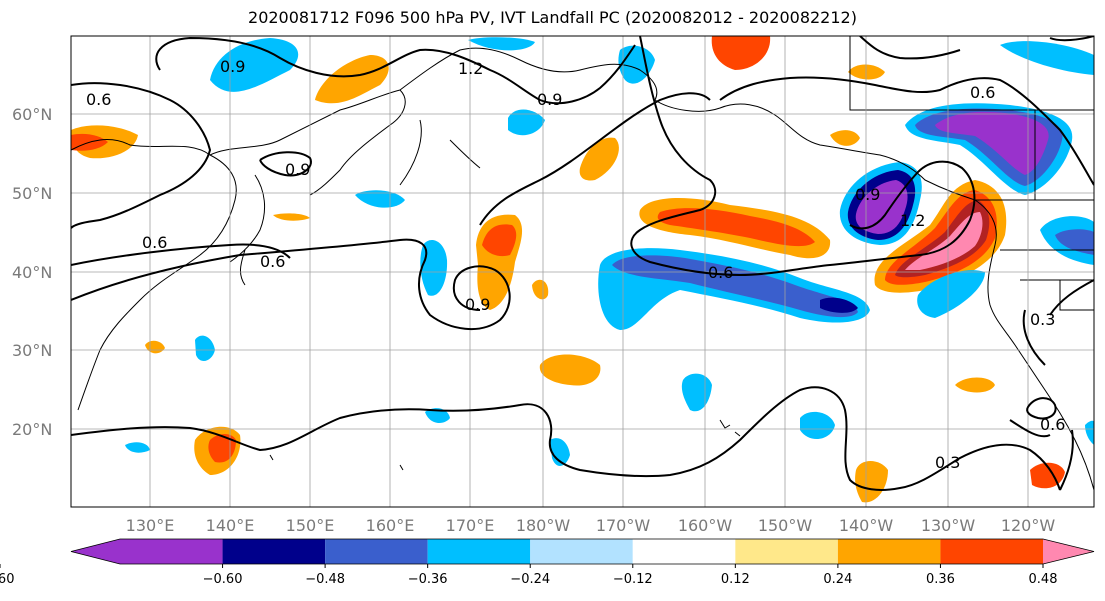  I want to click on negative-anomaly-bering, so click(526, 122).